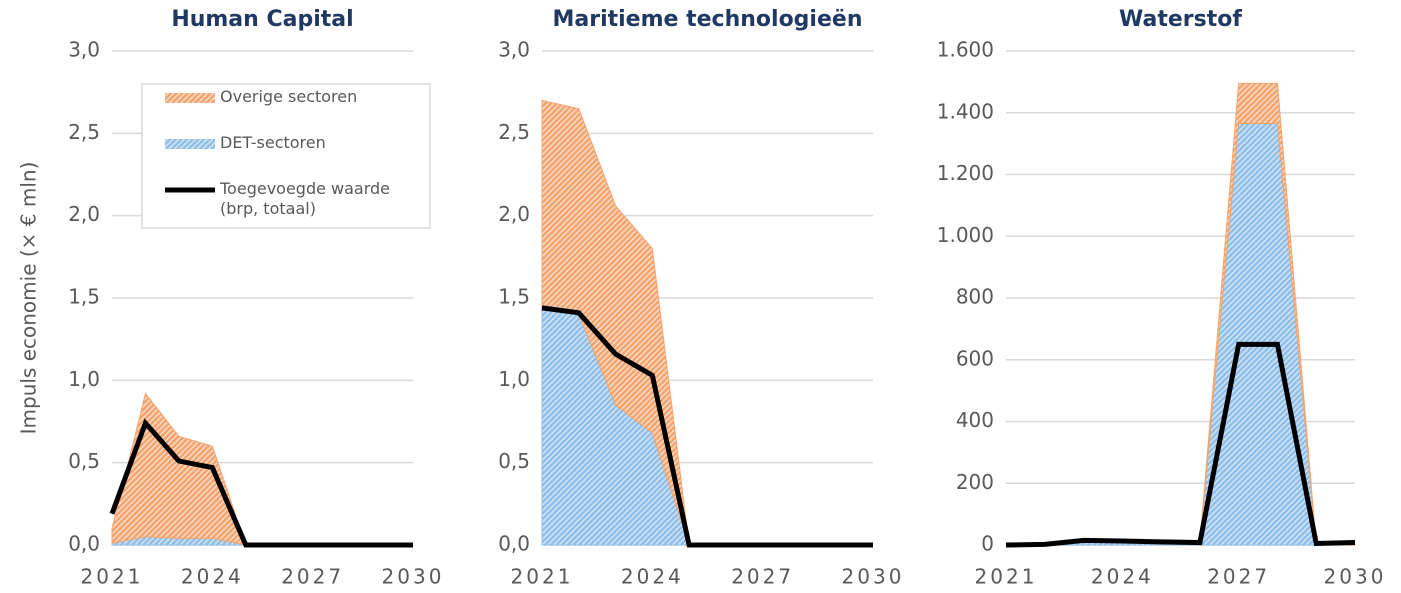 The width and height of the screenshot is (1401, 593). Describe the element at coordinates (975, 358) in the screenshot. I see `y-tick-label: 600` at that location.